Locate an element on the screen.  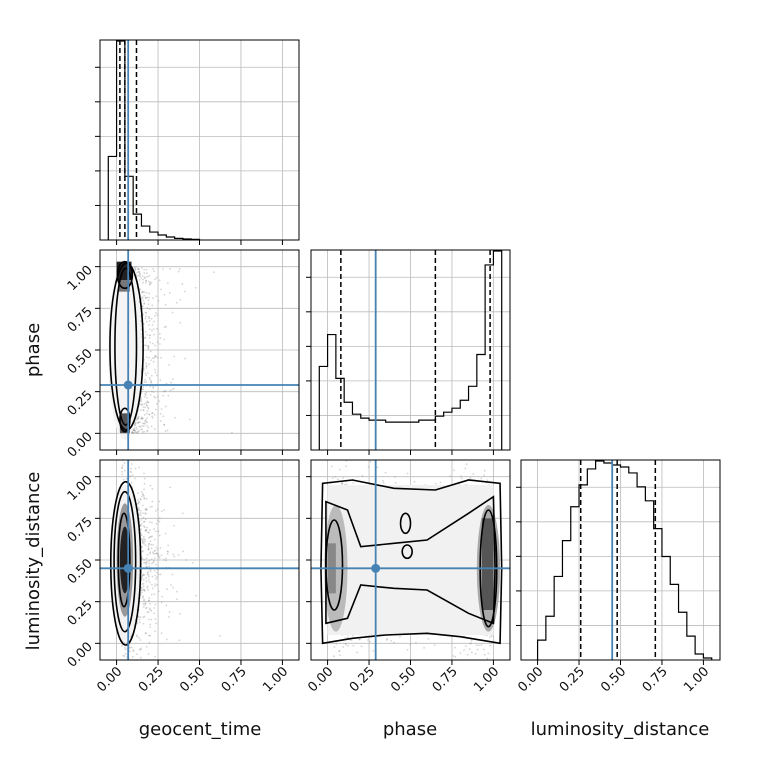
y-tick-label-0: 0.00 is located at coordinates (80, 655).